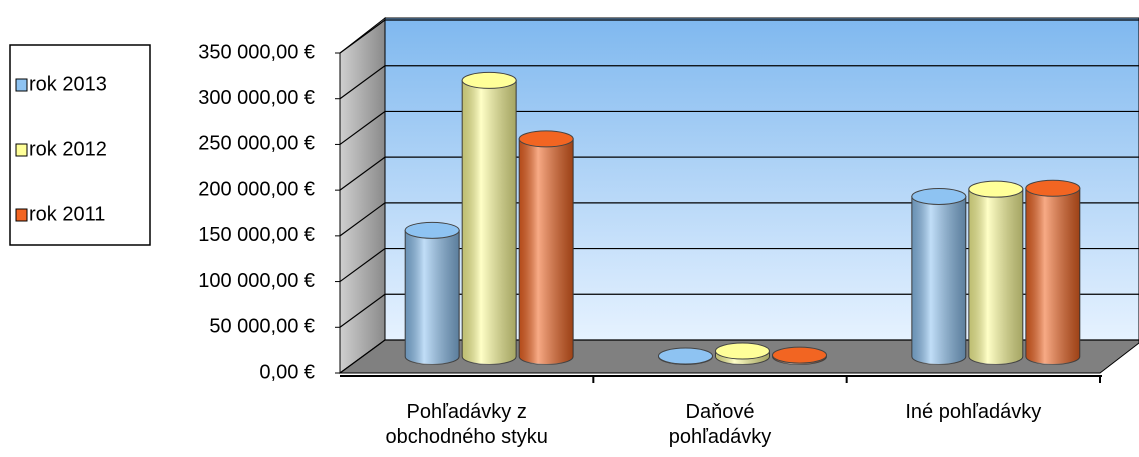 The height and width of the screenshot is (457, 1139). What do you see at coordinates (256, 235) in the screenshot?
I see `y-tick-label: 150 000,00 €` at bounding box center [256, 235].